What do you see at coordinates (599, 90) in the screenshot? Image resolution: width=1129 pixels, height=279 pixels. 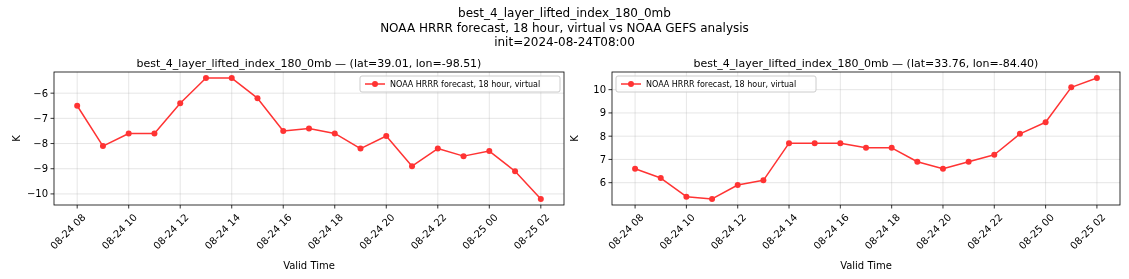 I see `y-tick-label: 10` at bounding box center [599, 90].